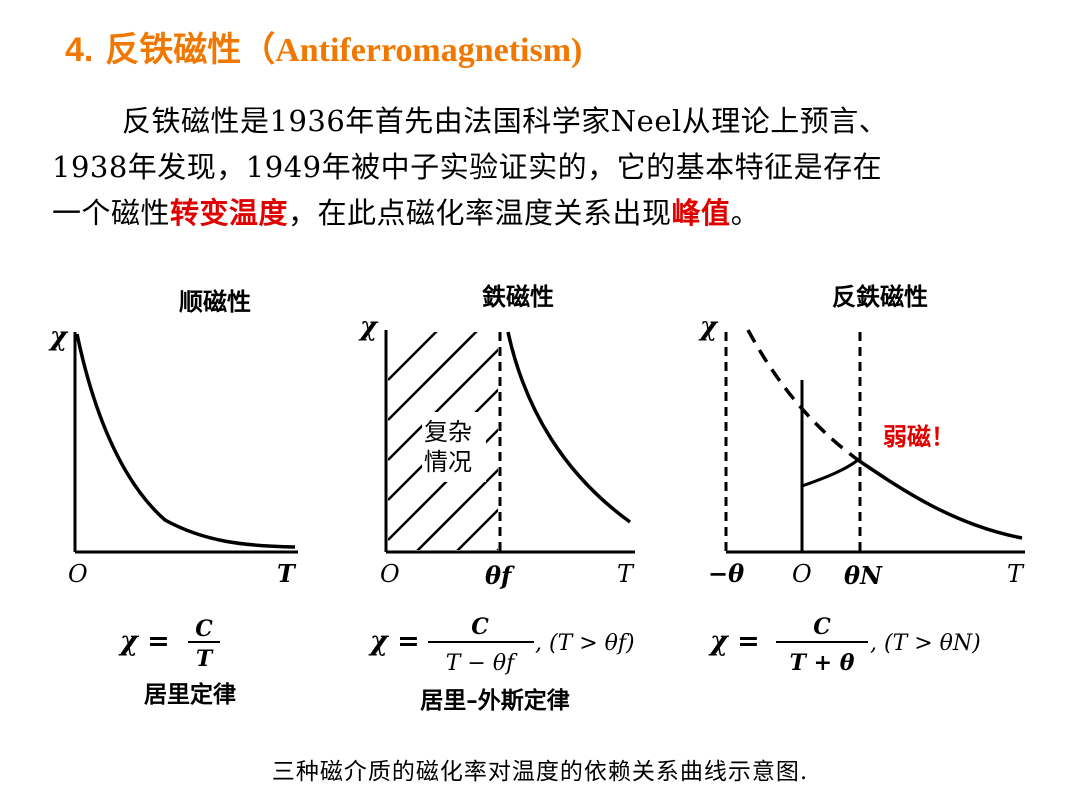  I want to click on formula-2-condition: , (T > θf), so click(585, 643).